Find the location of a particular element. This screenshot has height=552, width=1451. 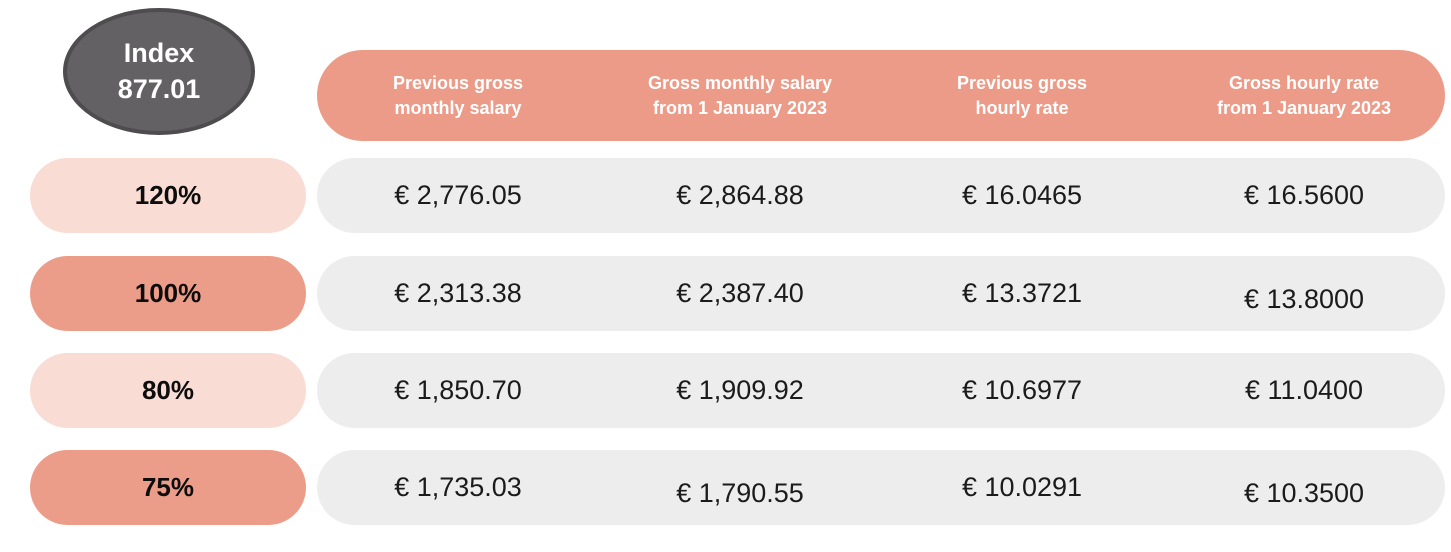

index-badge: Index 877.01 is located at coordinates (159, 71).